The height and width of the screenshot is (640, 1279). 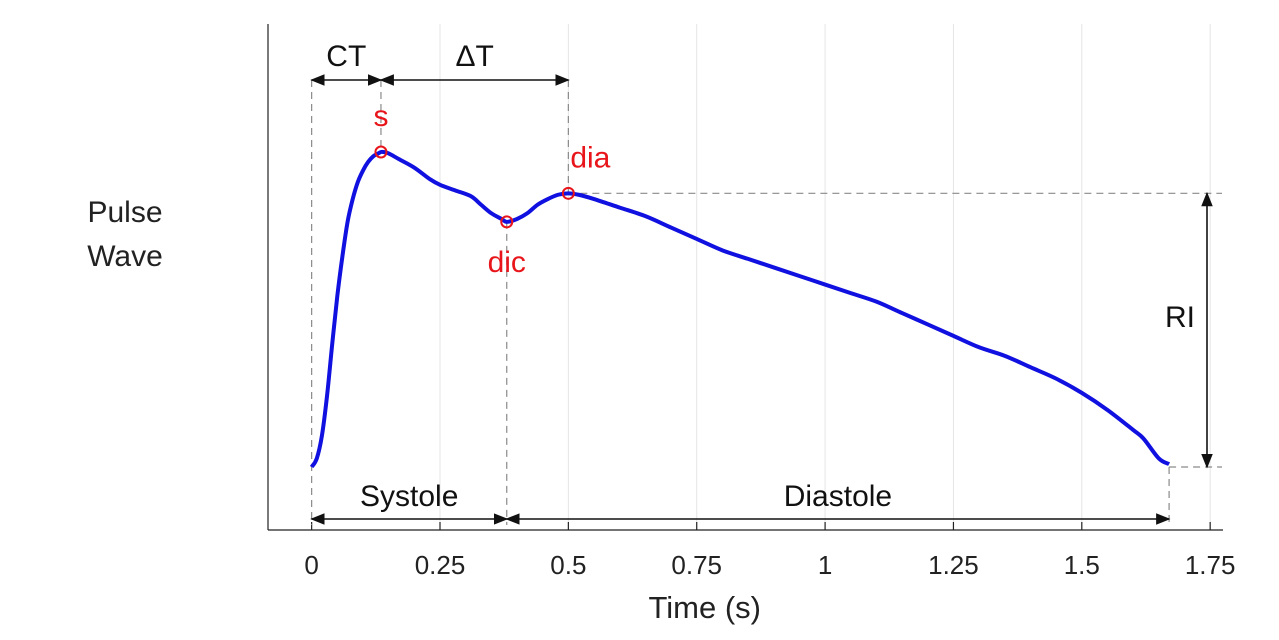 What do you see at coordinates (953, 565) in the screenshot?
I see `x-tick-label: 1.25` at bounding box center [953, 565].